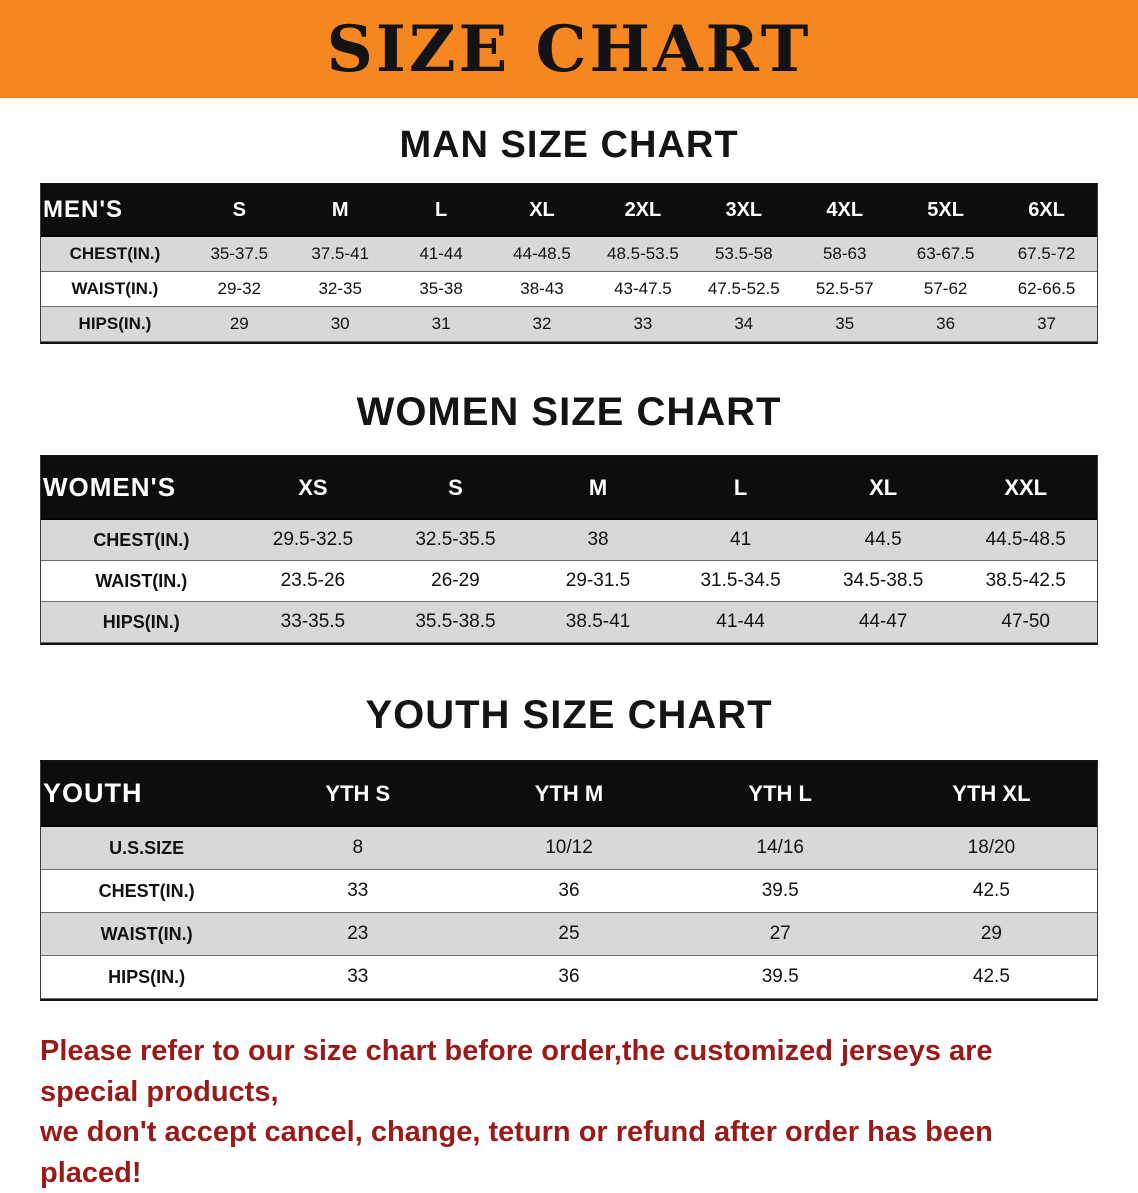 This screenshot has width=1138, height=1193. What do you see at coordinates (542, 254) in the screenshot?
I see `value-cell: 44-48.5` at bounding box center [542, 254].